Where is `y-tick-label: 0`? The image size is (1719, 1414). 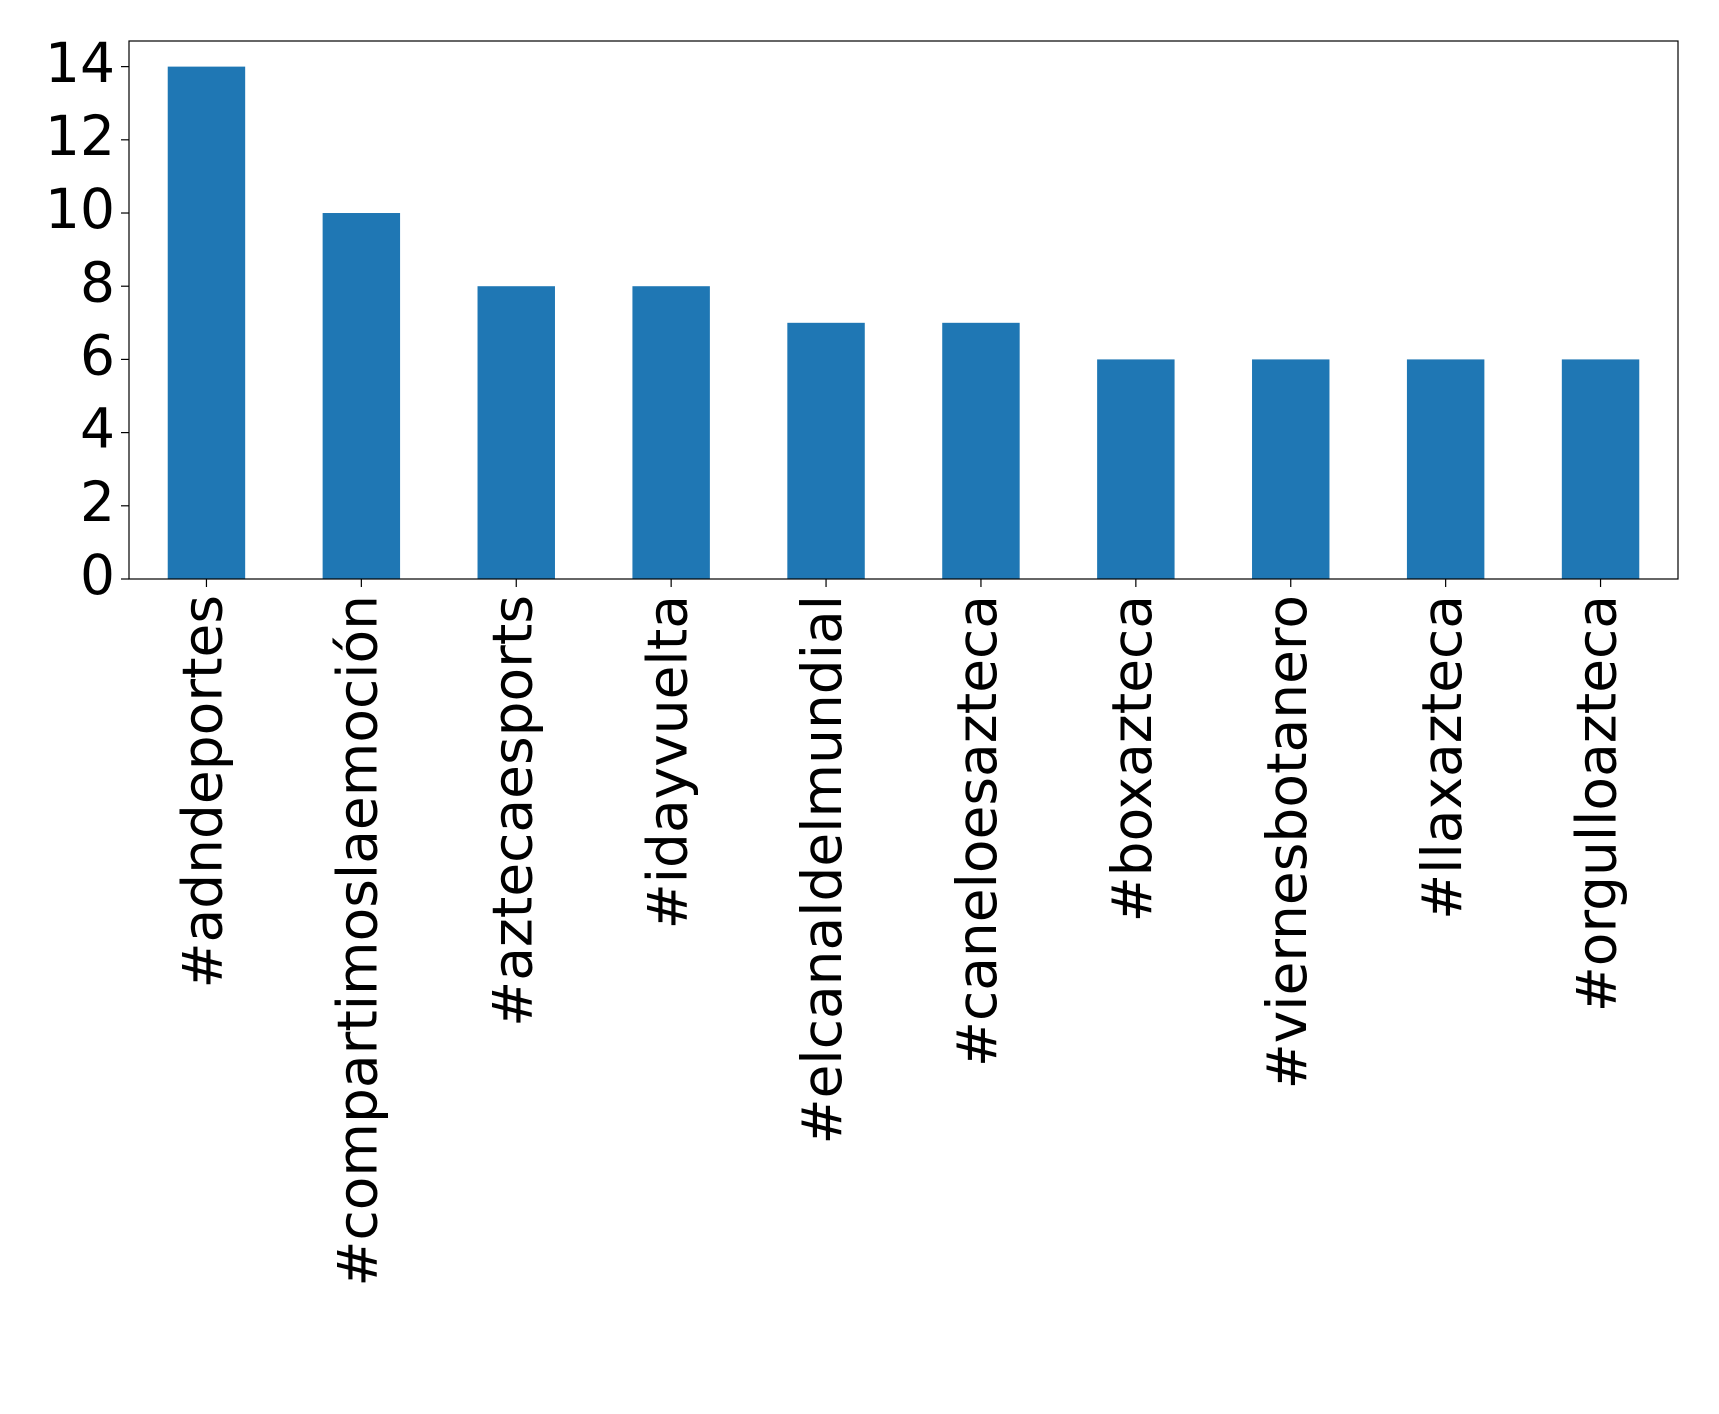
y-tick-label: 0 is located at coordinates (97, 575).